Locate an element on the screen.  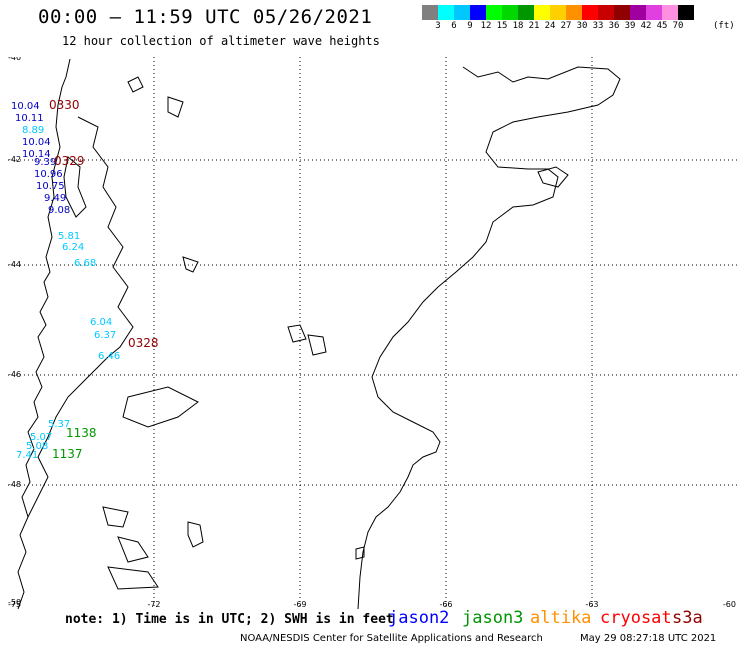
lat-label: -50 is located at coordinates (14, 602).